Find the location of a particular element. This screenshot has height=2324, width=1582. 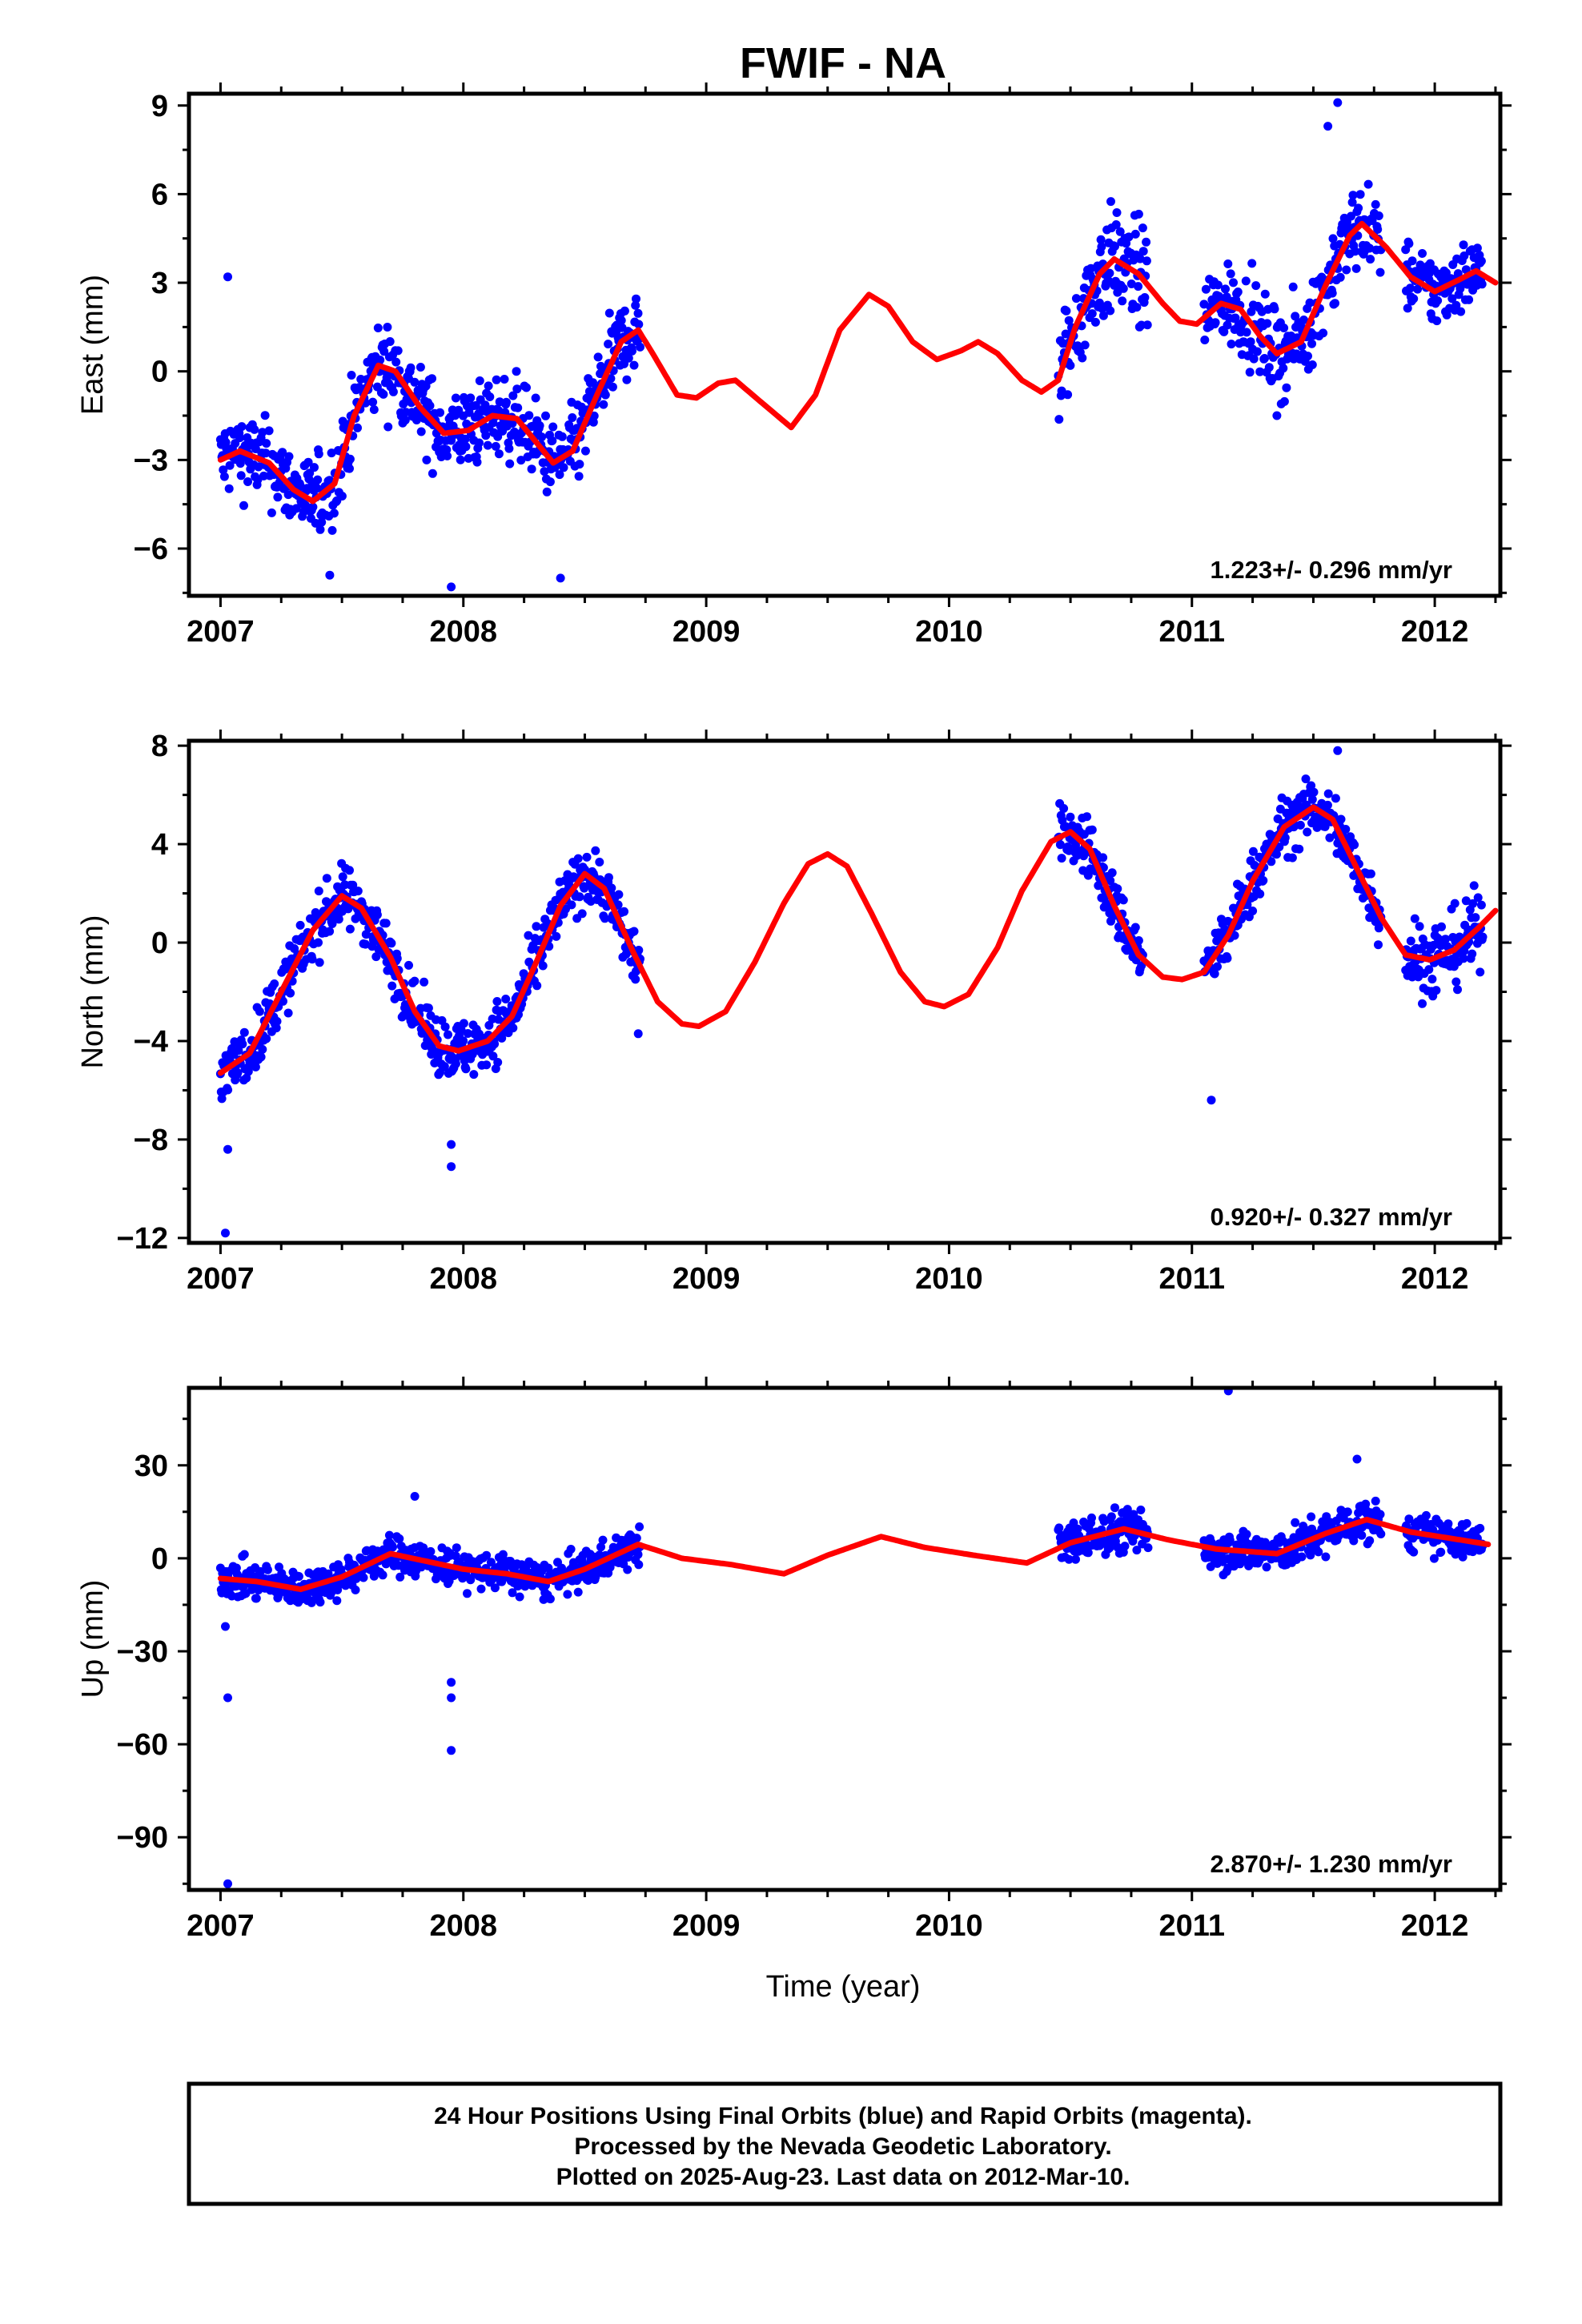

y-tick-label: 6 is located at coordinates (159, 194).